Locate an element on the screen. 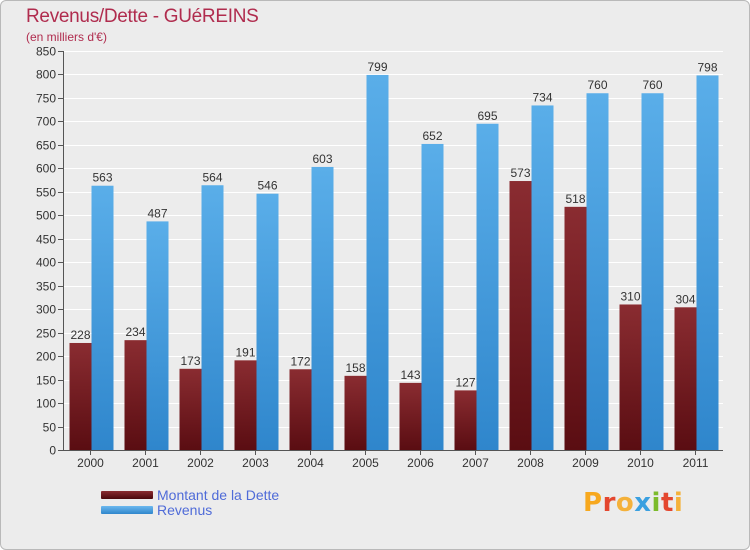  y-tick-label: 500 is located at coordinates (46, 216).